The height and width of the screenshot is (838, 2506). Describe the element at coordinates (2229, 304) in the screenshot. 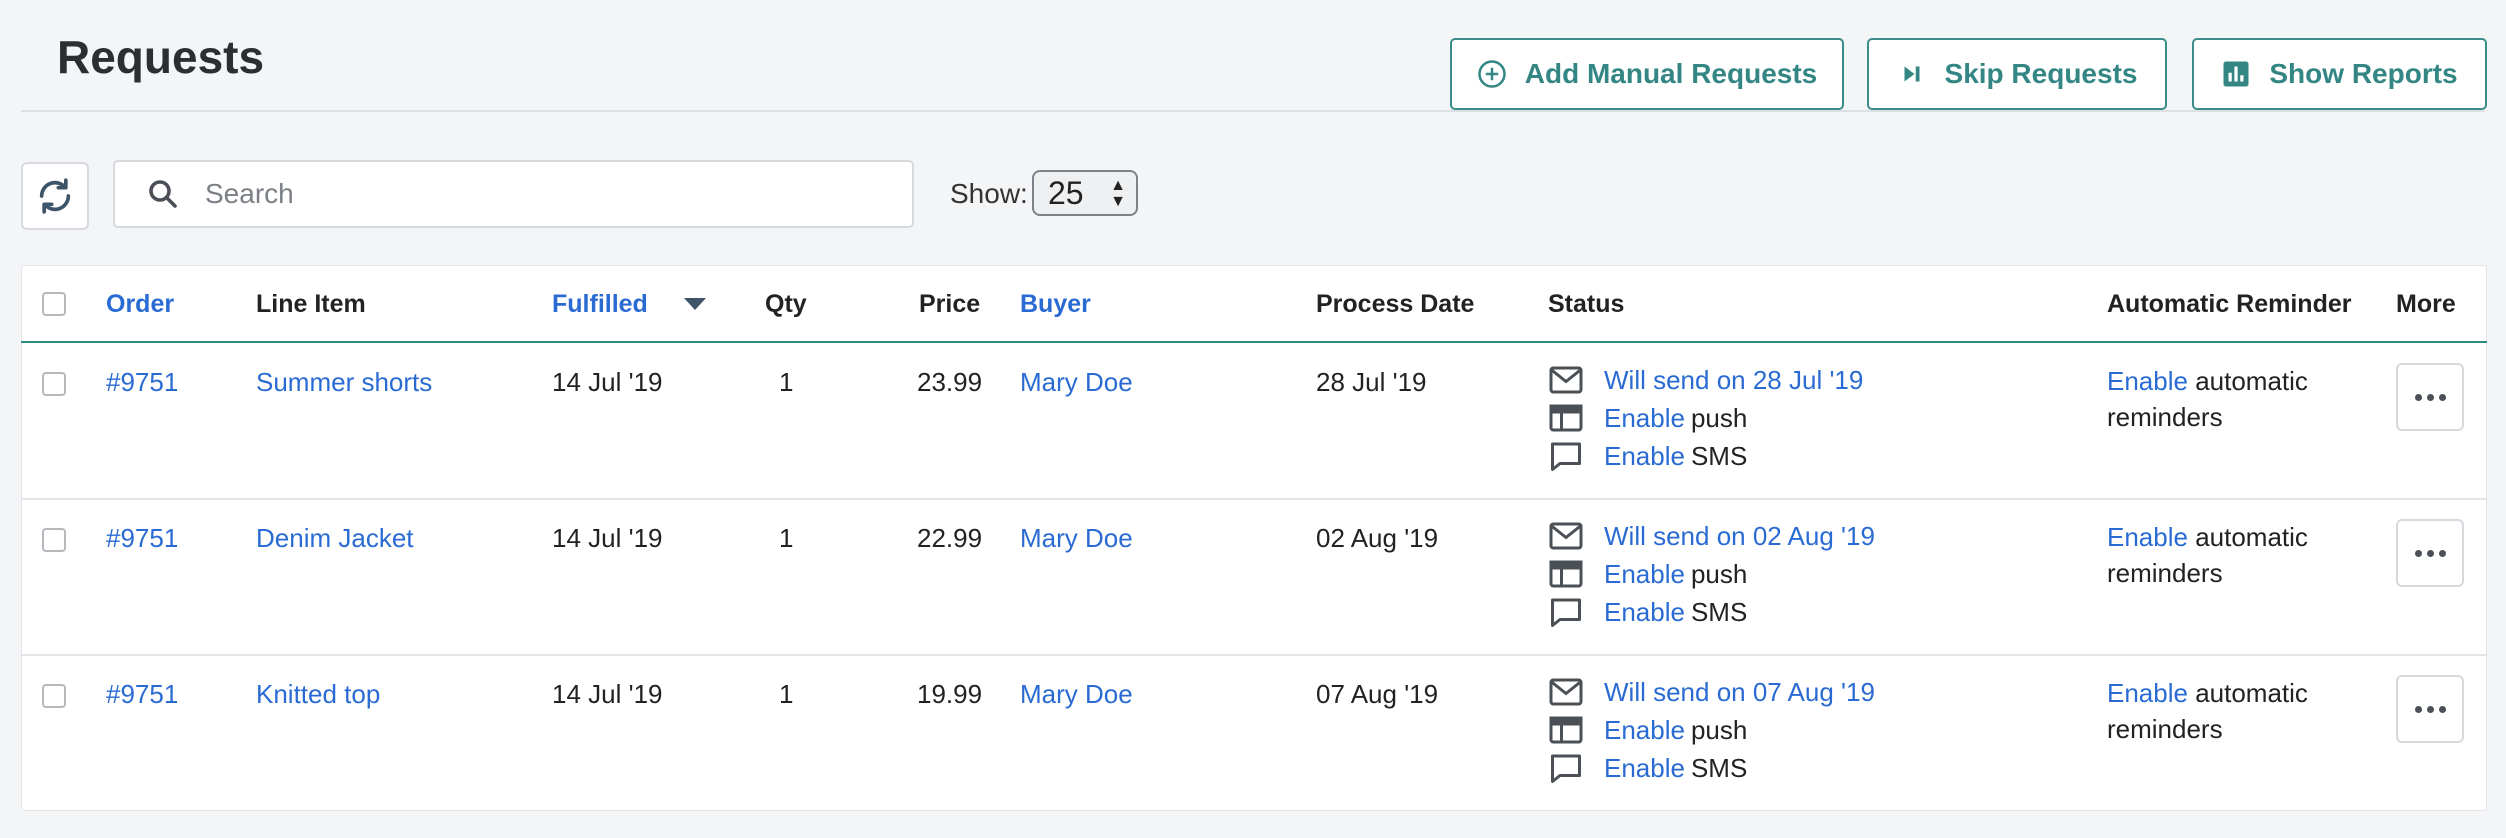

I see `column-header-automatic-reminder: Automatic Reminder` at that location.